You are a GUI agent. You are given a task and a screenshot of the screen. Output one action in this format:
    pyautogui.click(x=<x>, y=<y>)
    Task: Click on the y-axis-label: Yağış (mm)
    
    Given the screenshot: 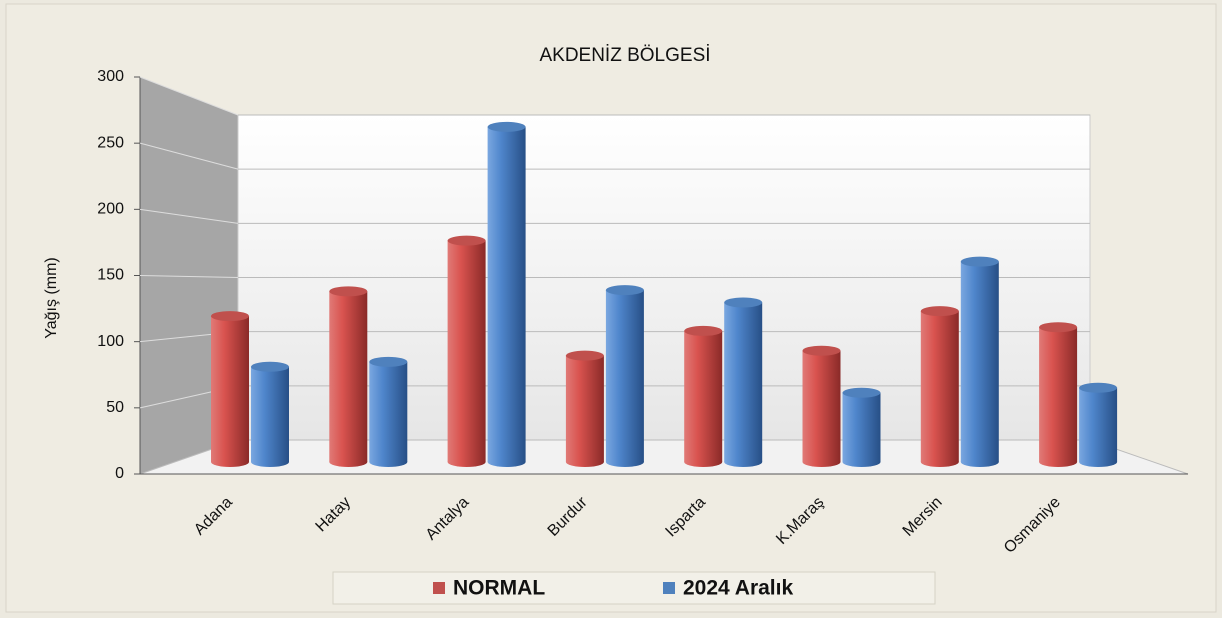 What is the action you would take?
    pyautogui.click(x=51, y=297)
    